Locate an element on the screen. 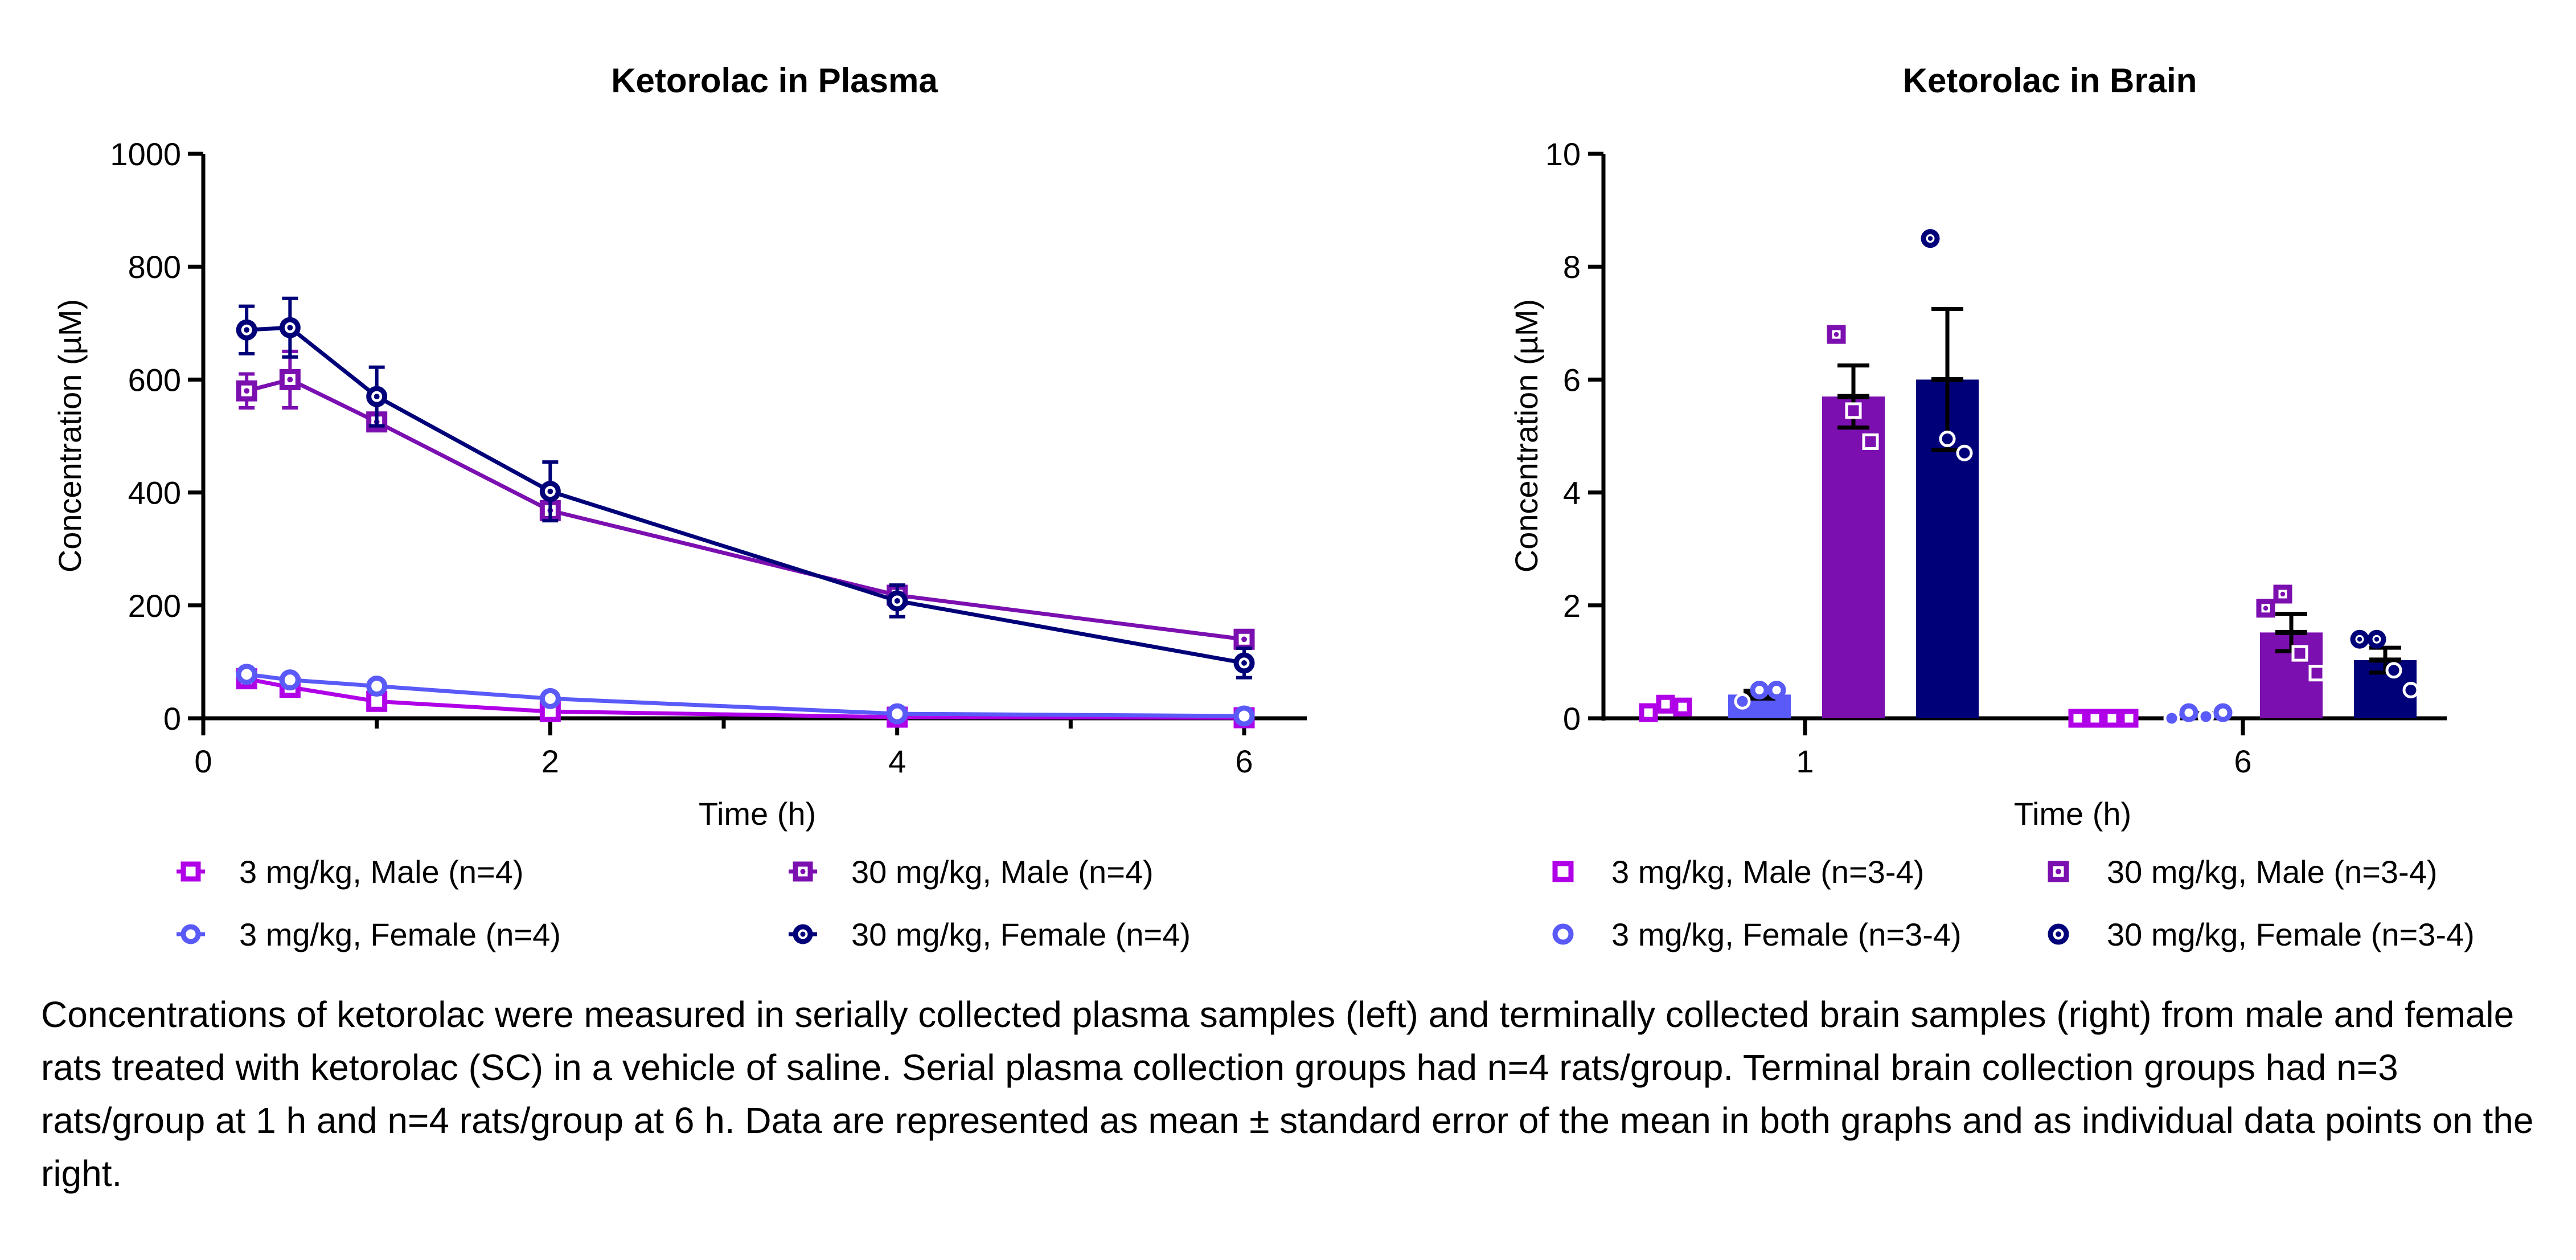 This screenshot has height=1260, width=2576. brain-y-tick-label: 8 is located at coordinates (1572, 267).